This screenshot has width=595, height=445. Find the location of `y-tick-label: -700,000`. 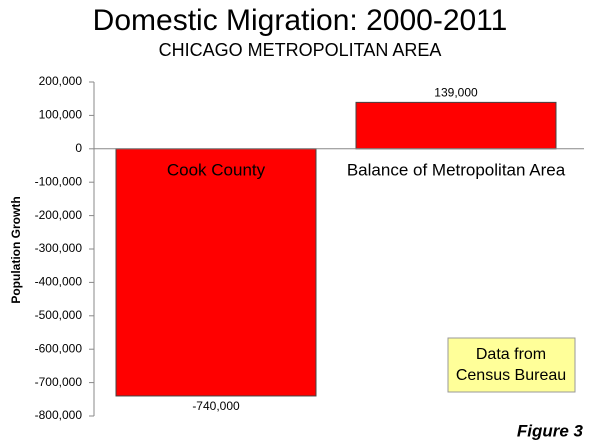

y-tick-label: -700,000 is located at coordinates (59, 382).